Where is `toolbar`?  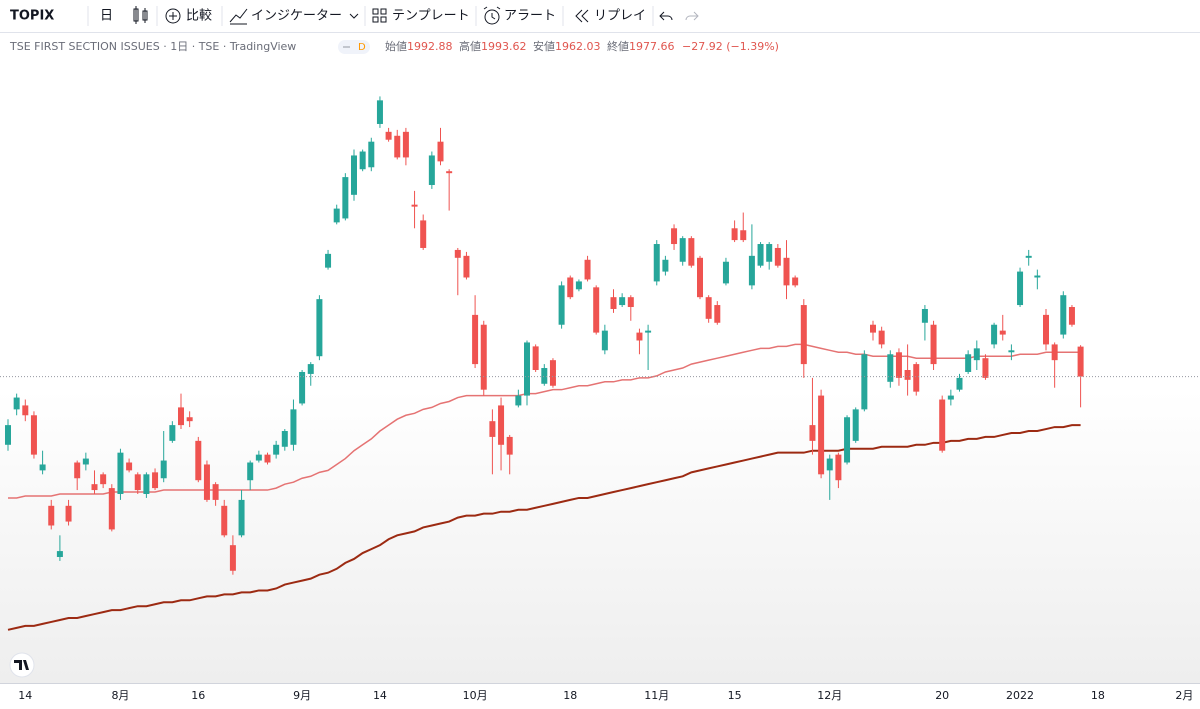
toolbar is located at coordinates (600, 16).